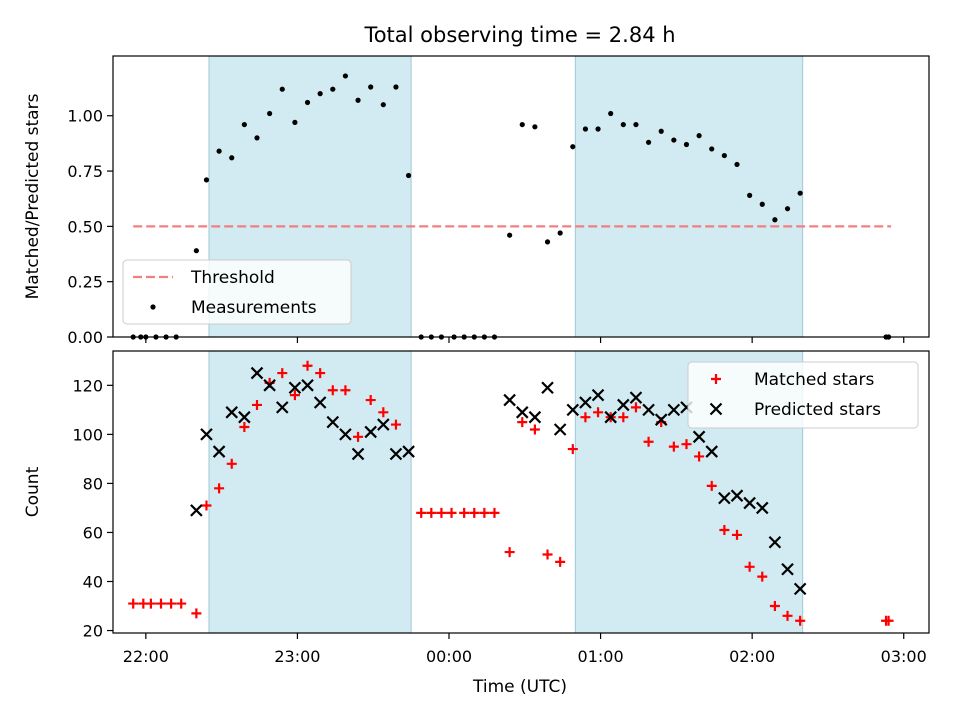 This screenshot has width=960, height=720. Describe the element at coordinates (752, 656) in the screenshot. I see `x-tick-label: 02:00` at that location.